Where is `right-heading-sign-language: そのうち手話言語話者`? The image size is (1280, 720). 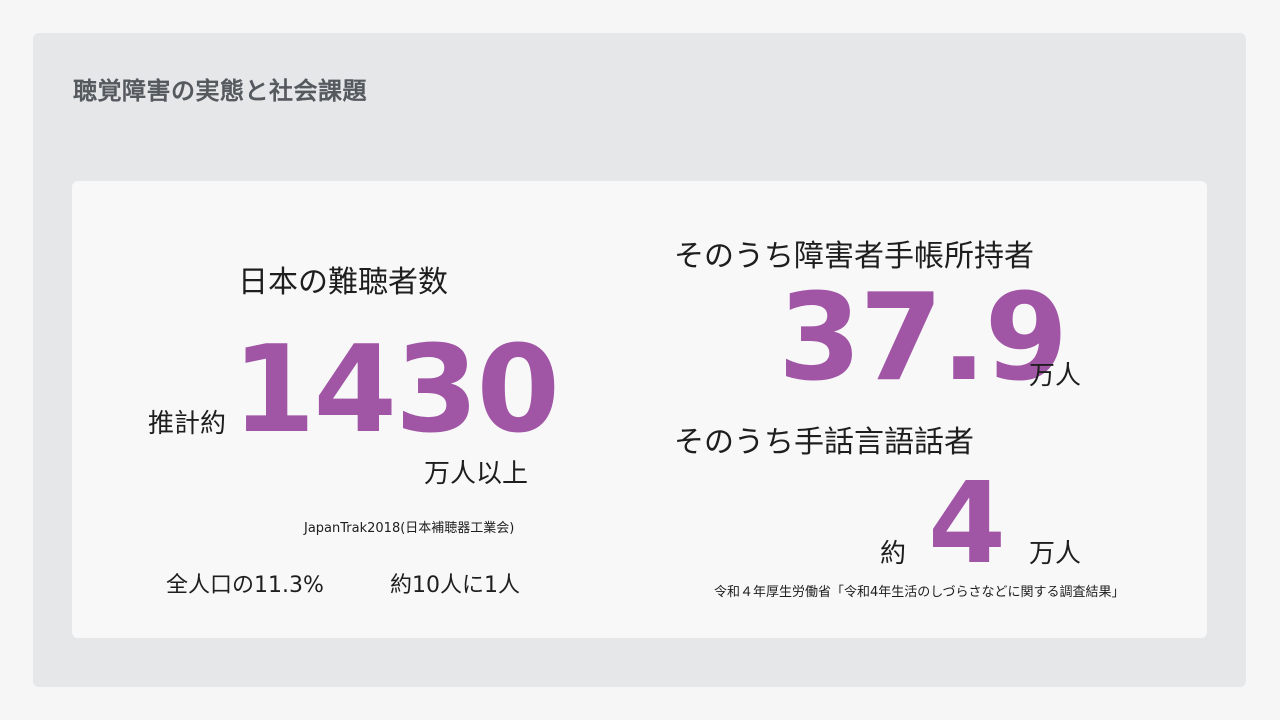 right-heading-sign-language: そのうち手話言語話者 is located at coordinates (824, 442).